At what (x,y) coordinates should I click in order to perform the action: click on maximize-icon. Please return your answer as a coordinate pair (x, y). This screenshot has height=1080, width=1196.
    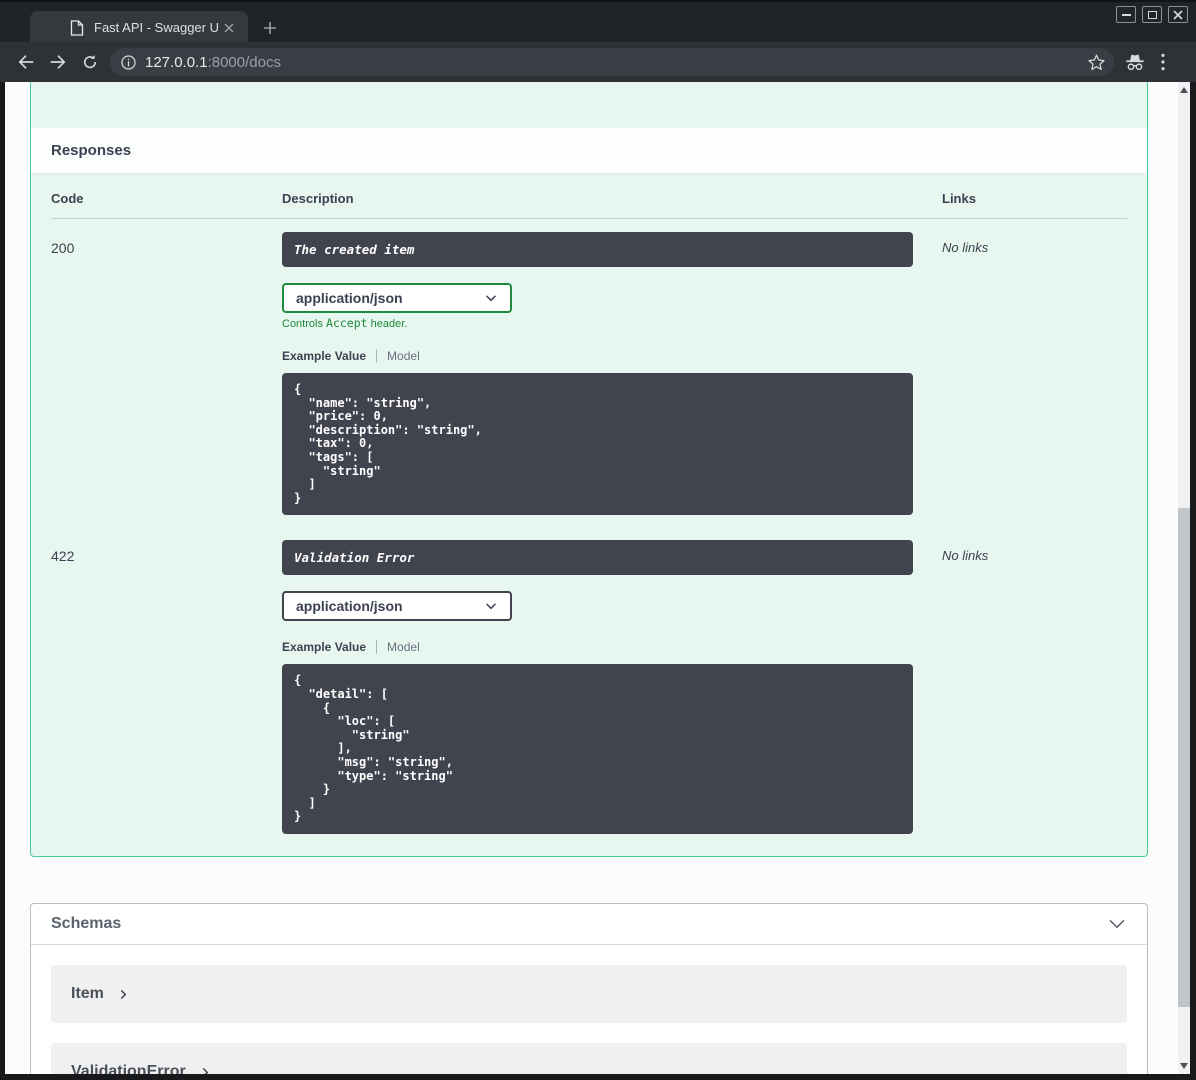
    Looking at the image, I should click on (1152, 14).